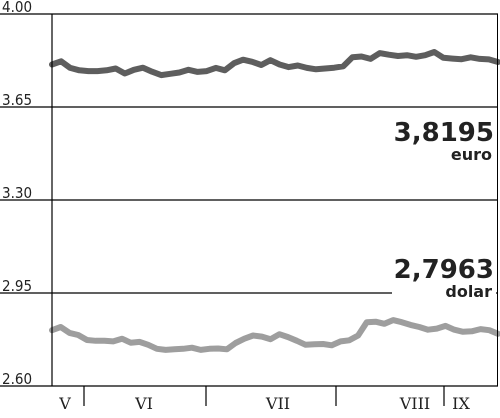 The height and width of the screenshot is (418, 500). What do you see at coordinates (17, 100) in the screenshot?
I see `y-tick-label: 3.65` at bounding box center [17, 100].